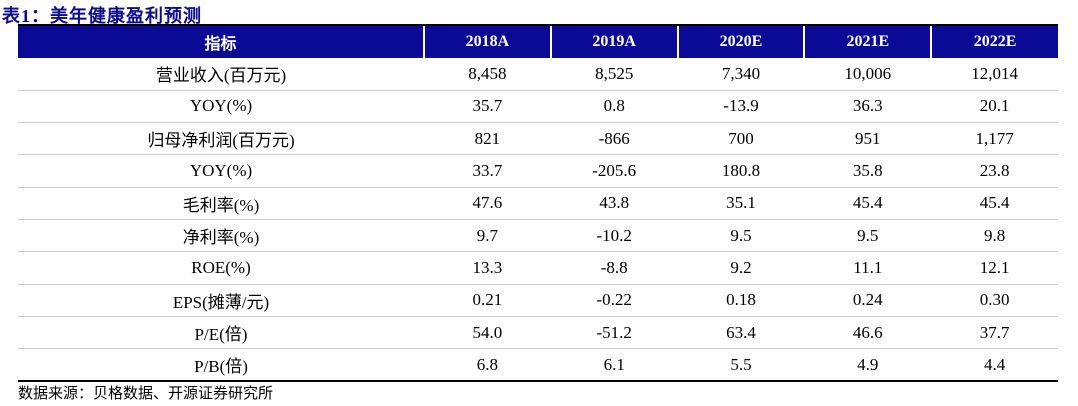  I want to click on table-row: EPS(摊薄/元) 0.21 -0.22 0.18 0.24 0.30, so click(538, 300).